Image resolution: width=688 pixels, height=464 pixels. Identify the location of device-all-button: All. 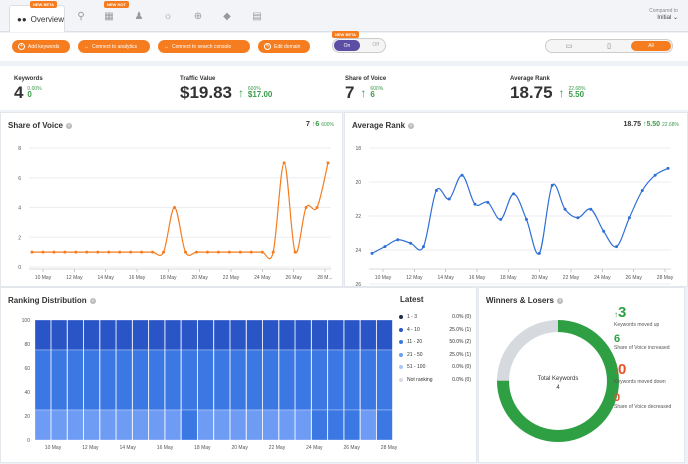
(651, 46).